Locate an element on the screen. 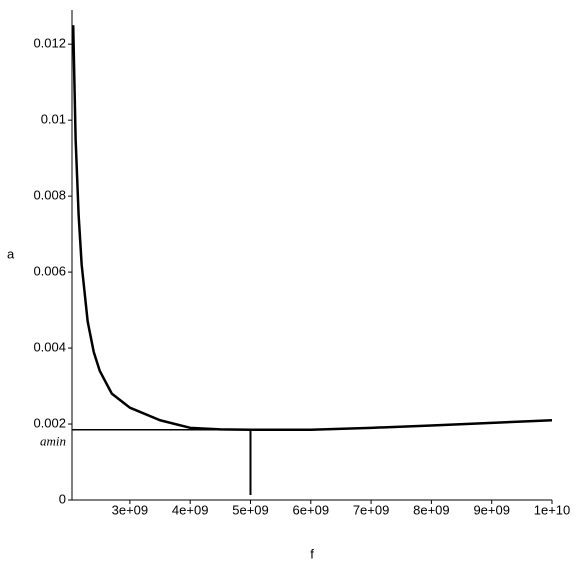  amin-label: amin is located at coordinates (53, 441).